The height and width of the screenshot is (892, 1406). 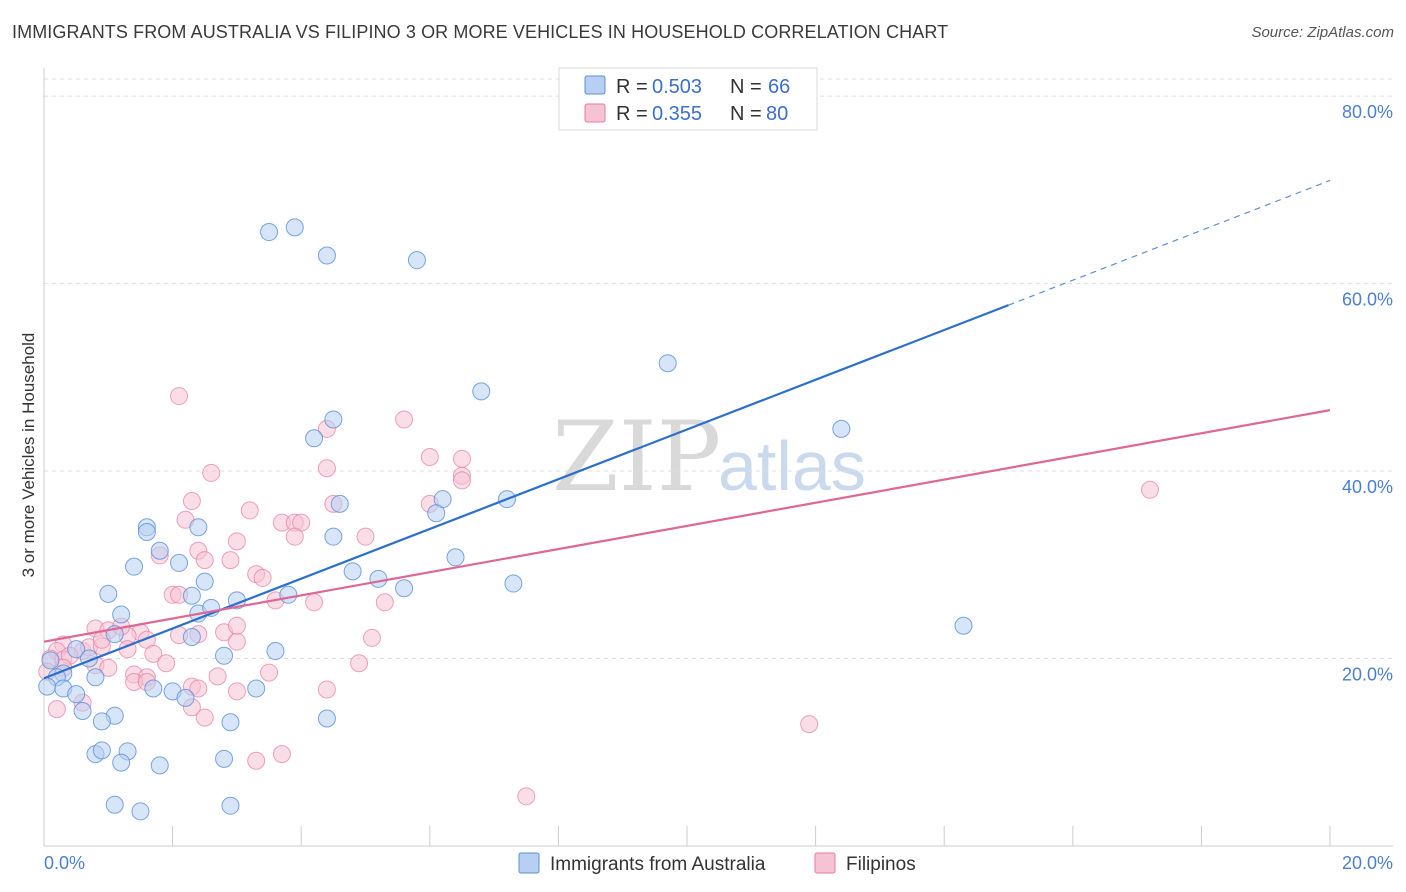 What do you see at coordinates (825, 863) in the screenshot?
I see `bottom-legend-swatch-pink` at bounding box center [825, 863].